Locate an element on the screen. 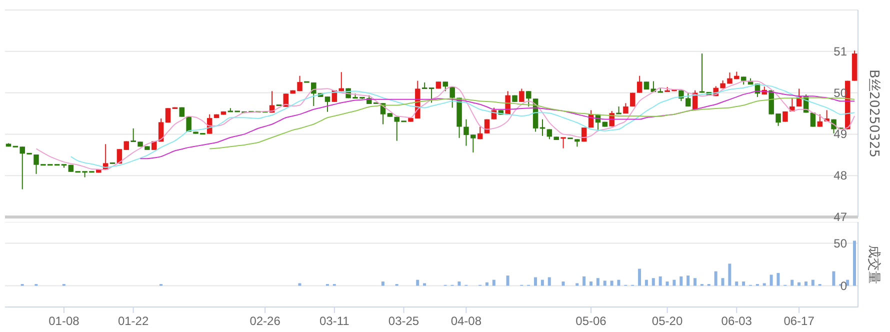 This screenshot has height=332, width=890. y-tick-label: 51 is located at coordinates (841, 51).